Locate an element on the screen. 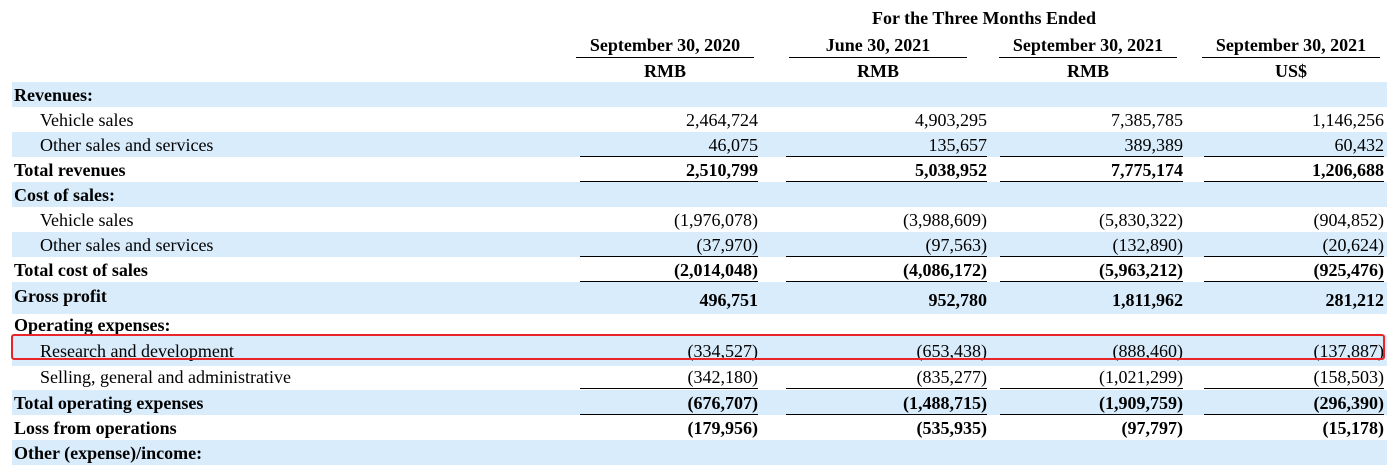 The image size is (1399, 466). cell-value: 389,389 is located at coordinates (1091, 145).